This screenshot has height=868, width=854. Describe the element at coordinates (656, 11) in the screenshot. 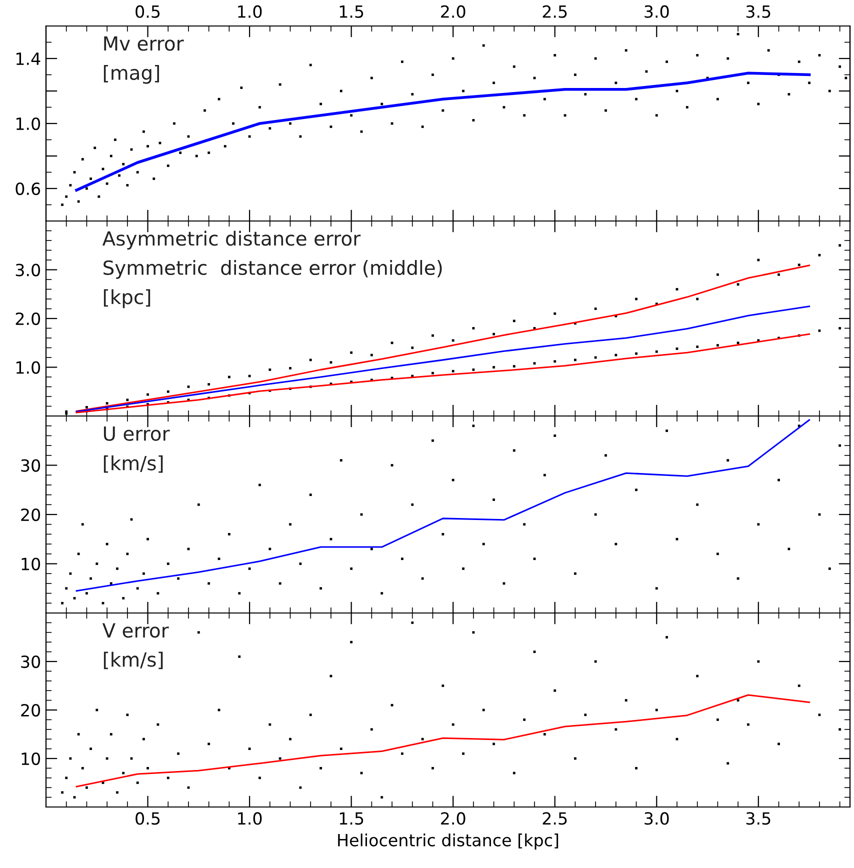

I see `x2-tick-label: 3.0` at that location.